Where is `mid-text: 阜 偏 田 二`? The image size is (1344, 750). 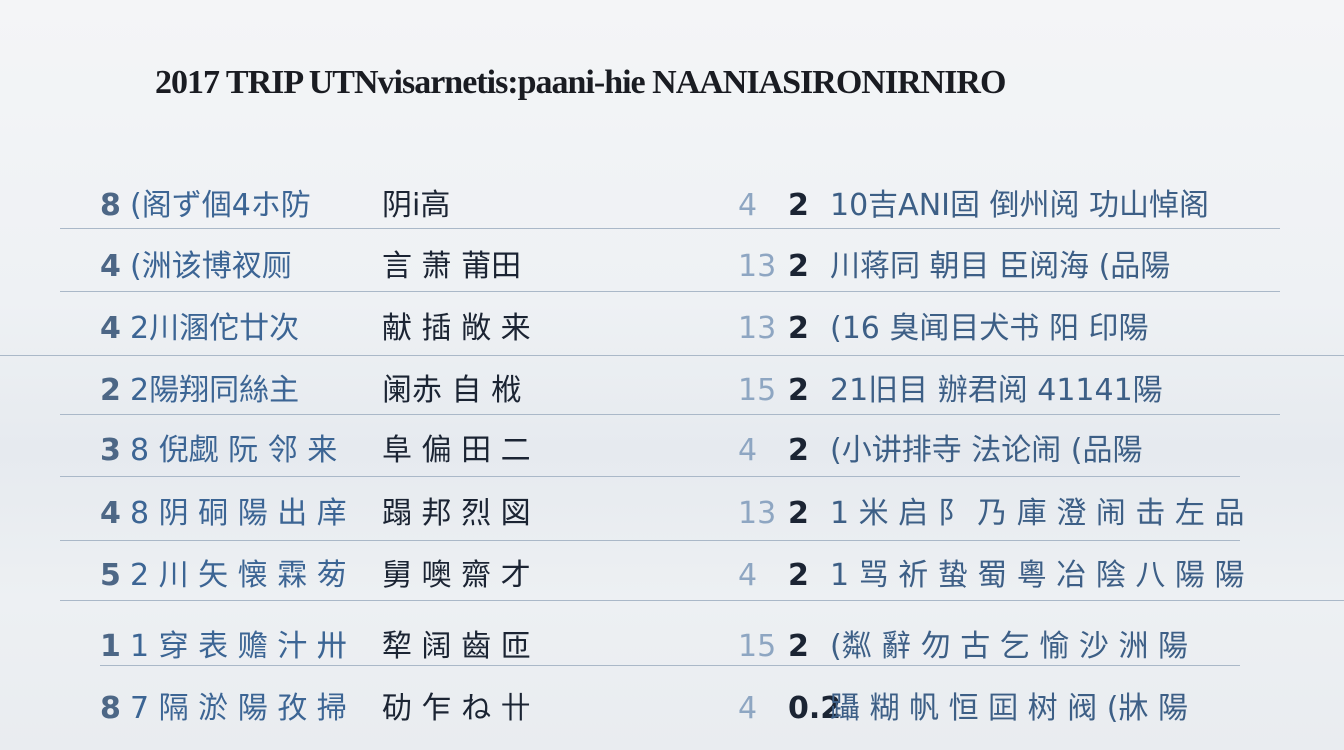 mid-text: 阜 偏 田 二 is located at coordinates (456, 450).